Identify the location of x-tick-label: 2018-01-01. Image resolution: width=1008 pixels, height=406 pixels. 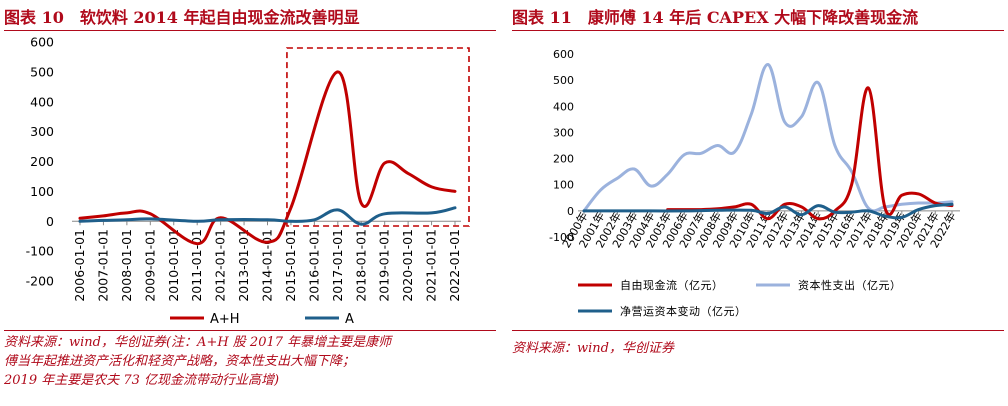
(360, 265).